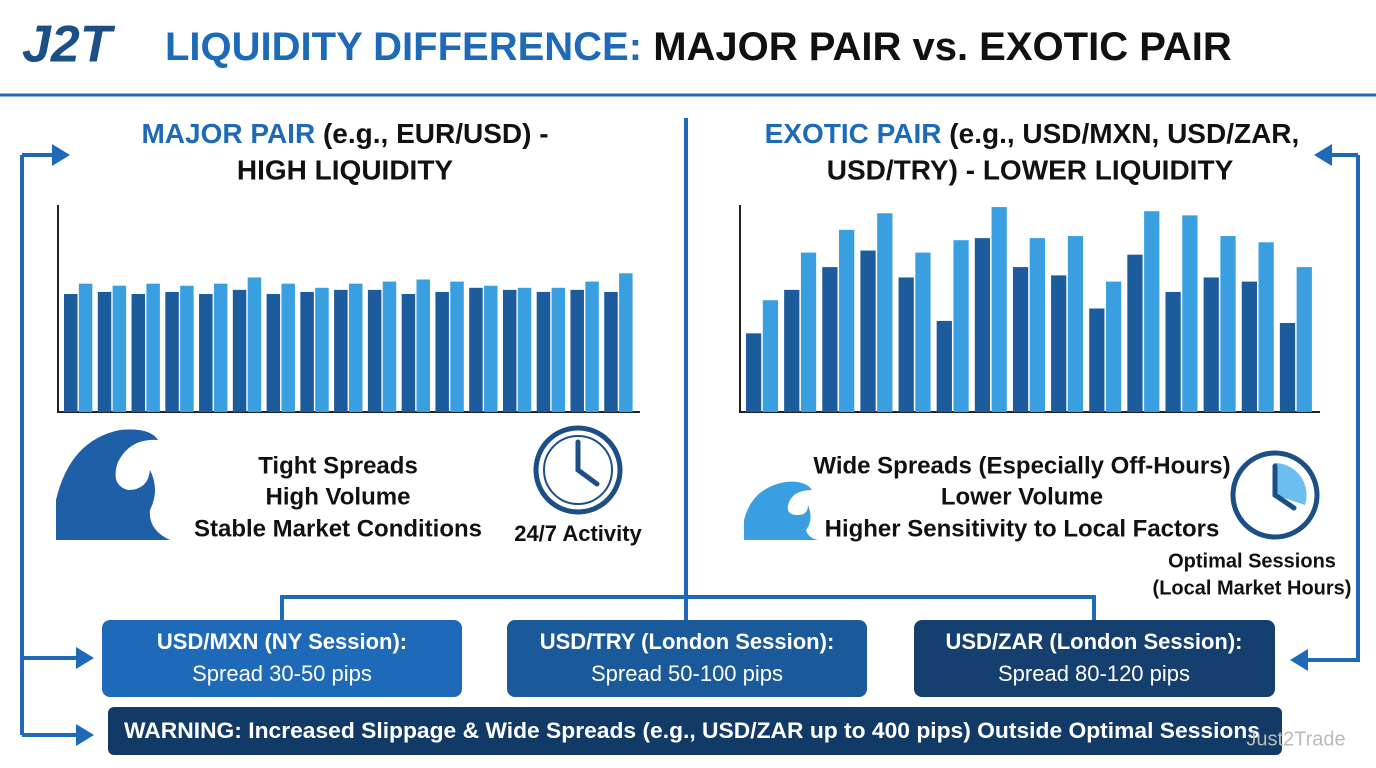  I want to click on session-detail: Spread 30-50 pips, so click(282, 673).